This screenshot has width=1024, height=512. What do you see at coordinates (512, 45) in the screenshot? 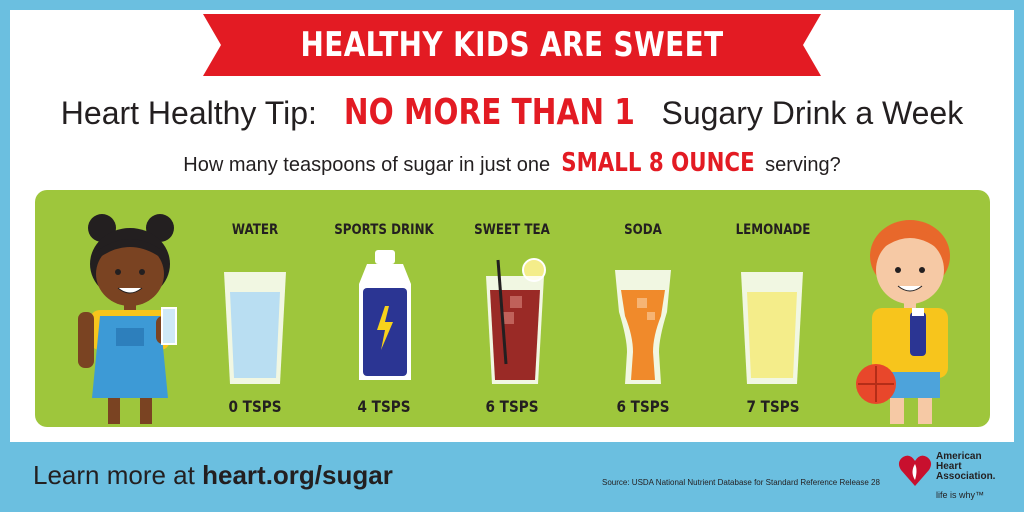
I see `ribbon-shape` at bounding box center [512, 45].